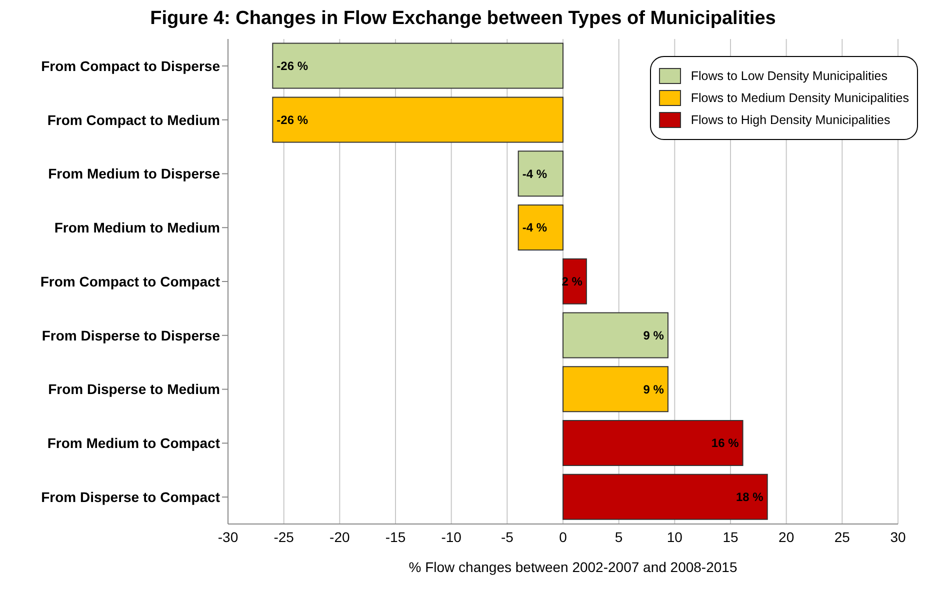 This screenshot has width=926, height=614. I want to click on x-tick-label: 20, so click(786, 536).